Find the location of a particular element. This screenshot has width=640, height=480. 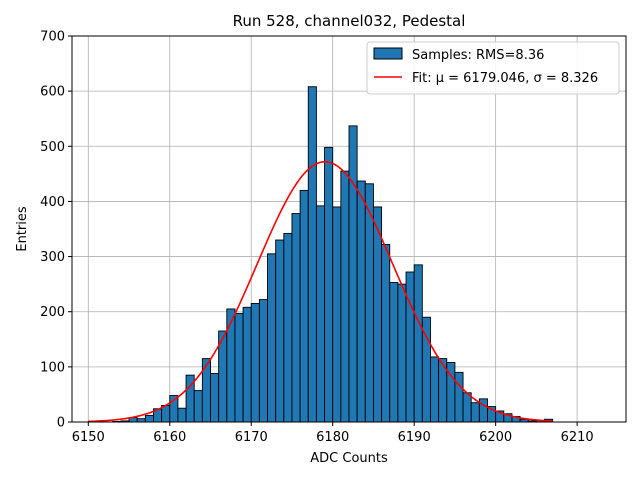

y-tick-label: 200 is located at coordinates (52, 312).